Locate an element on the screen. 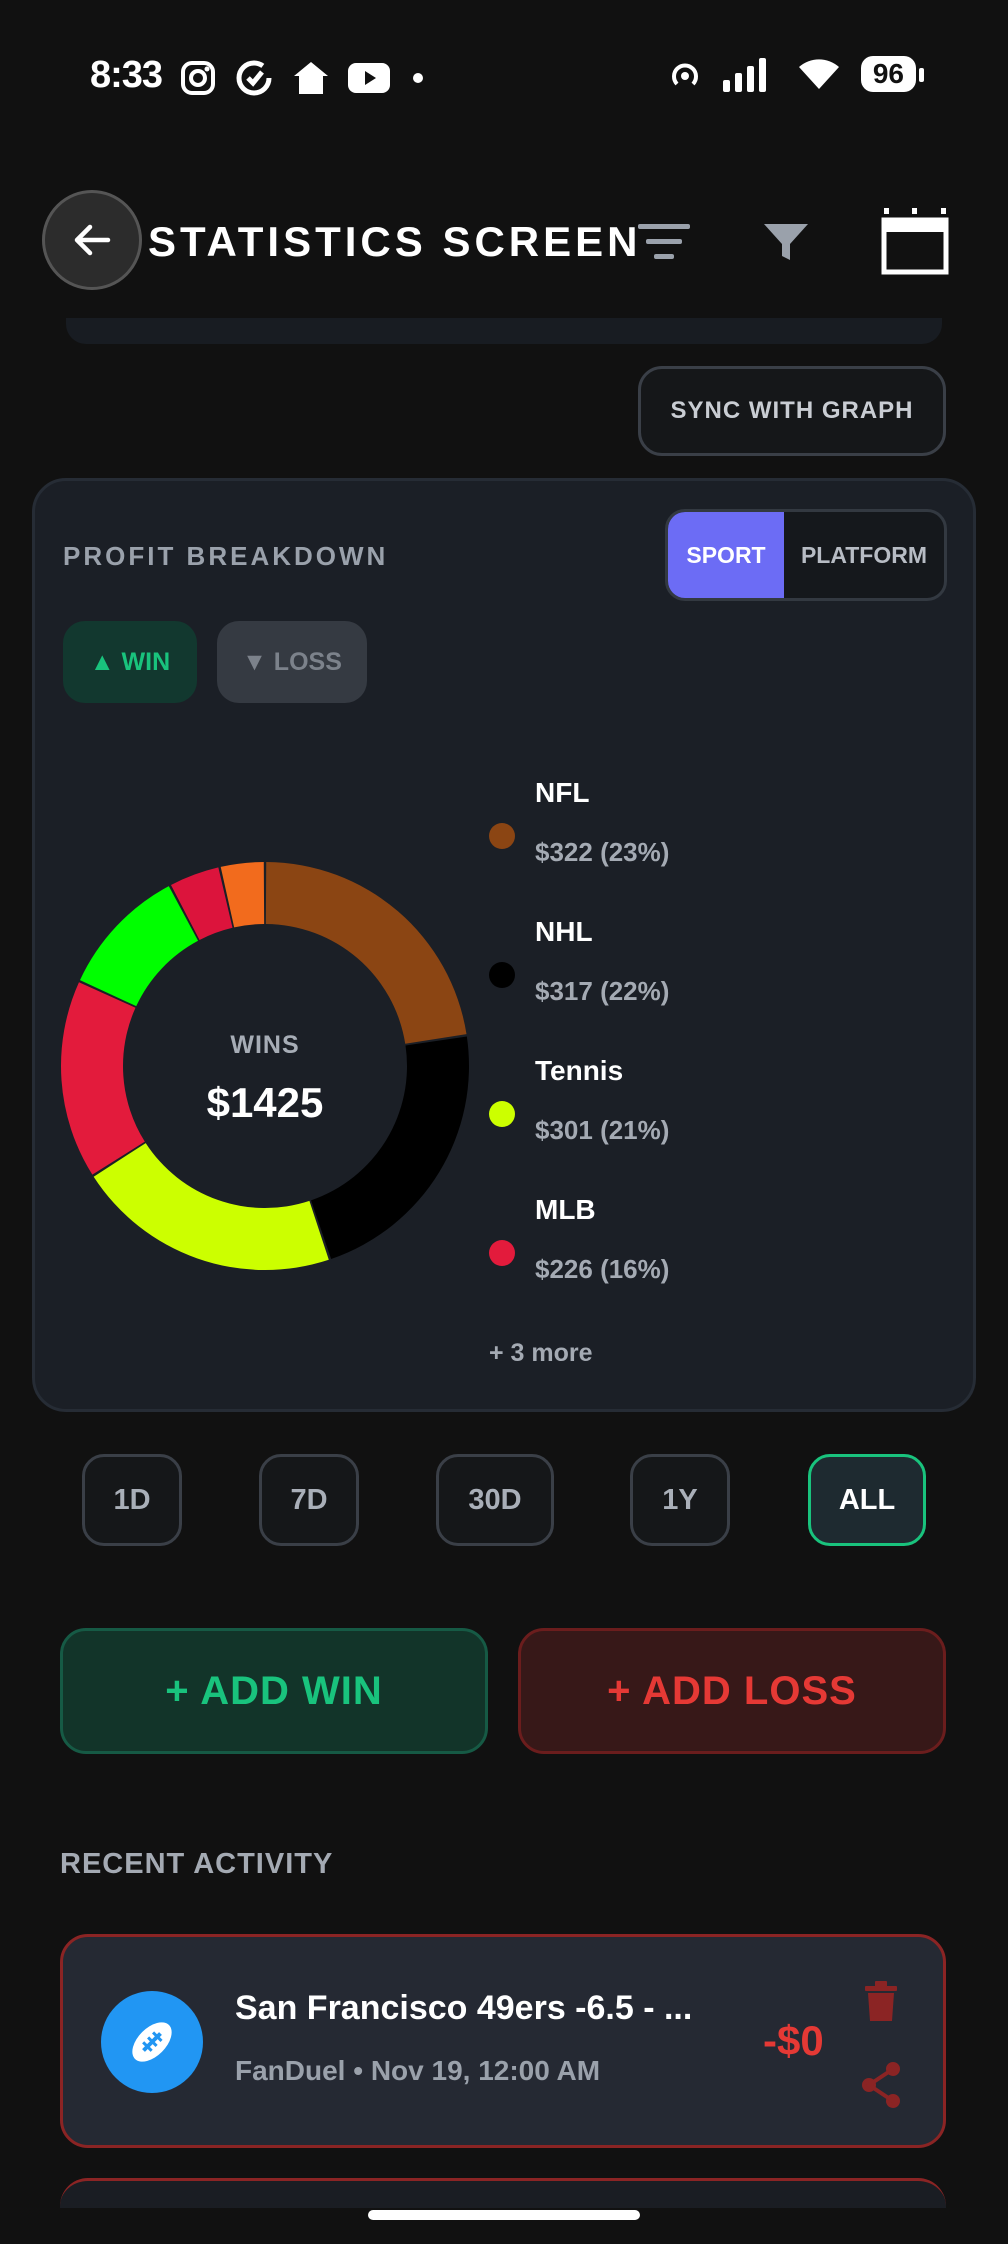 The image size is (1008, 2244). range-30d: 30D is located at coordinates (495, 1500).